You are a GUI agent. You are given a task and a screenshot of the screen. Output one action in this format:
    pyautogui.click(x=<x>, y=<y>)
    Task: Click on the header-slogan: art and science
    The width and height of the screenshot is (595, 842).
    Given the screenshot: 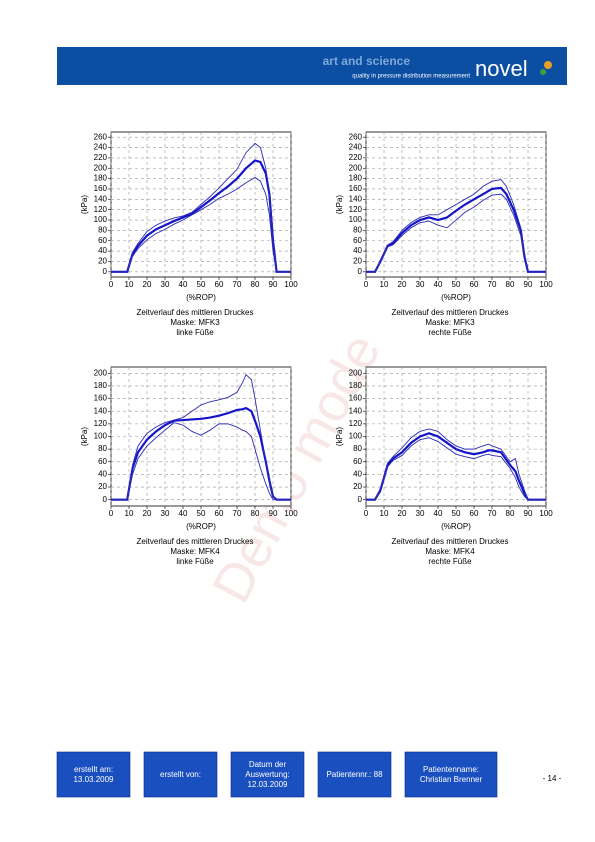 What is the action you would take?
    pyautogui.click(x=367, y=61)
    